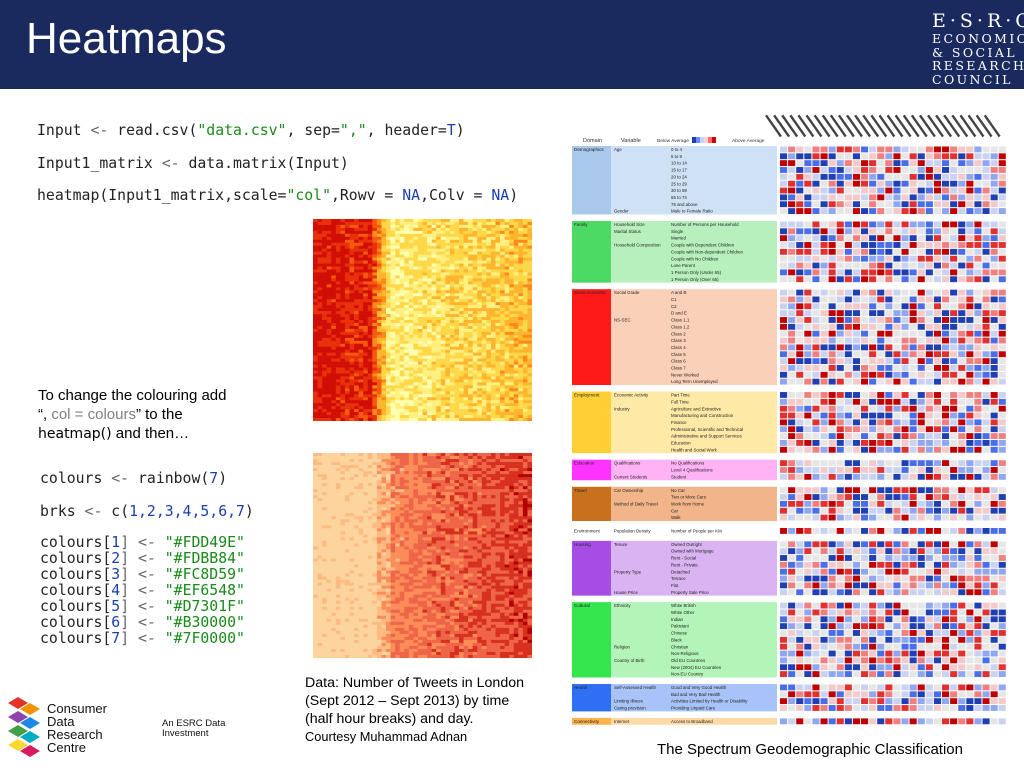  What do you see at coordinates (694, 503) in the screenshot?
I see `domain-detail` at bounding box center [694, 503].